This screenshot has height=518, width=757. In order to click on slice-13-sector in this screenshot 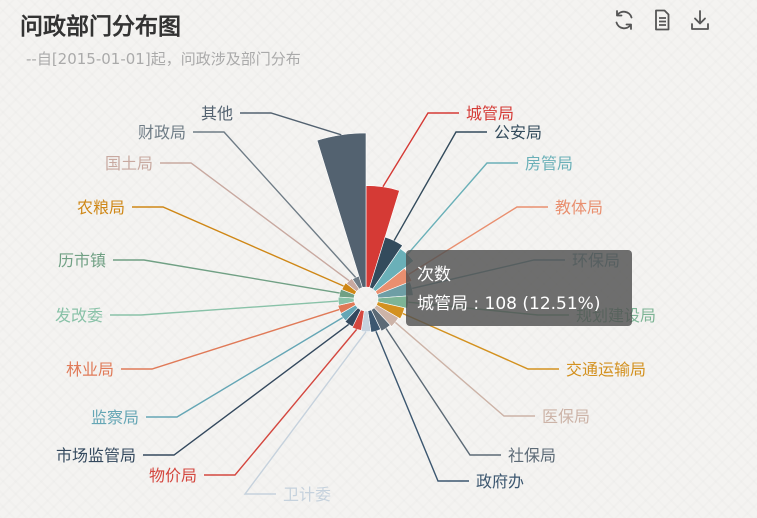, I will do `click(353, 317)`.